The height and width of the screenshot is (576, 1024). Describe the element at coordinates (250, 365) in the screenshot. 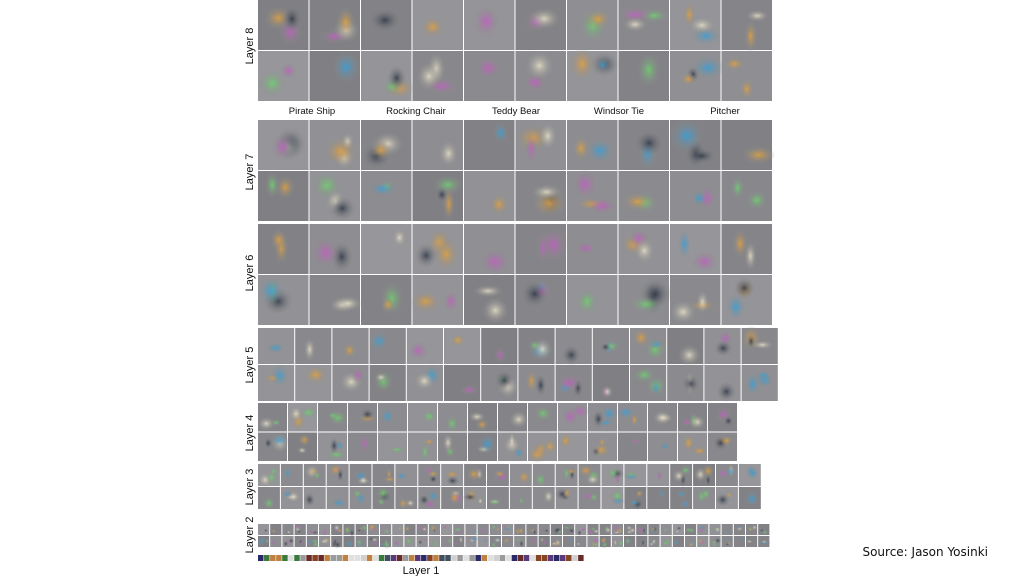

I see `layer-label: Layer 5` at that location.